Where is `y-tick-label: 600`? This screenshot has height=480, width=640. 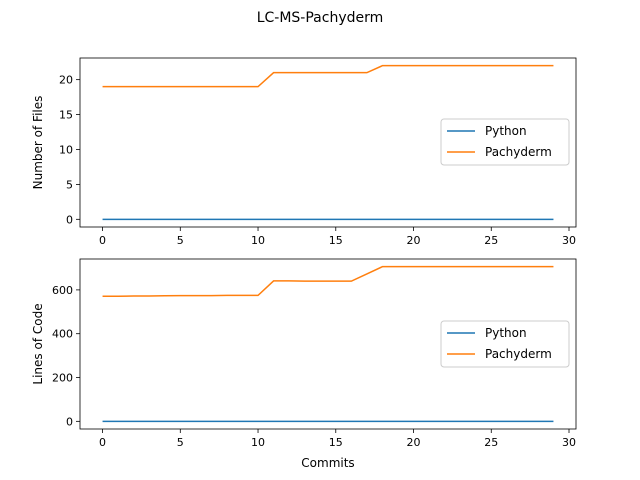
y-tick-label: 600 is located at coordinates (62, 290).